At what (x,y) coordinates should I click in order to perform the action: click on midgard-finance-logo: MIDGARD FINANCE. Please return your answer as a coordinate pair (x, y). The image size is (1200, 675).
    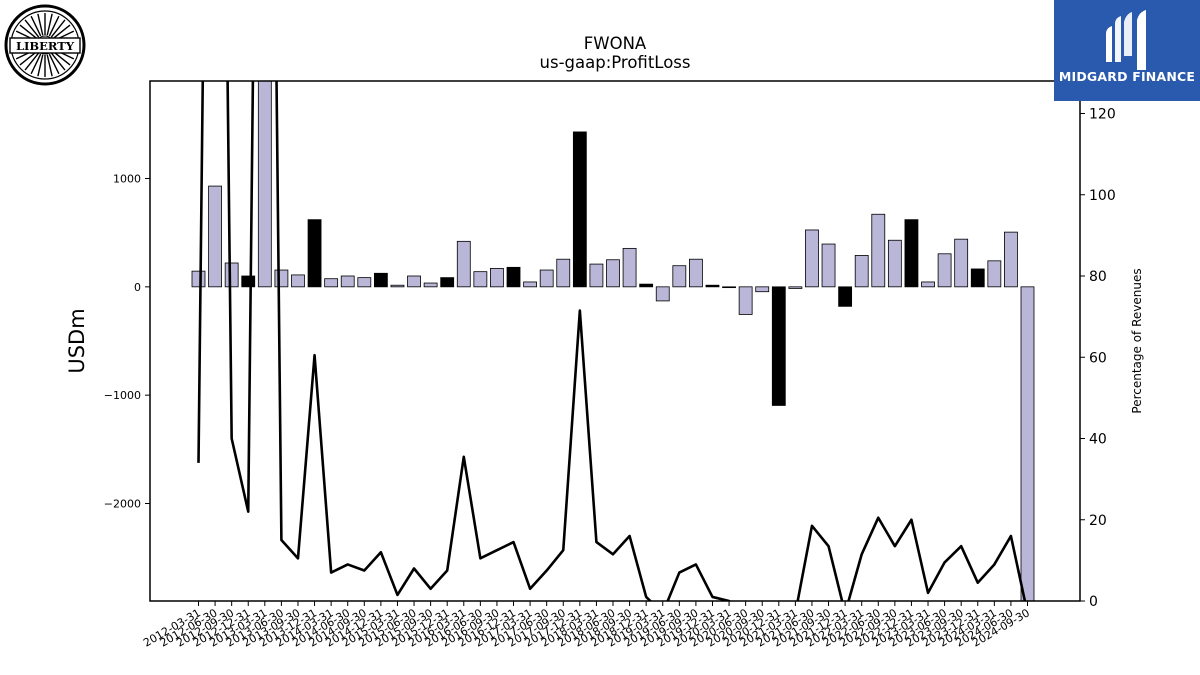
    Looking at the image, I should click on (1127, 50).